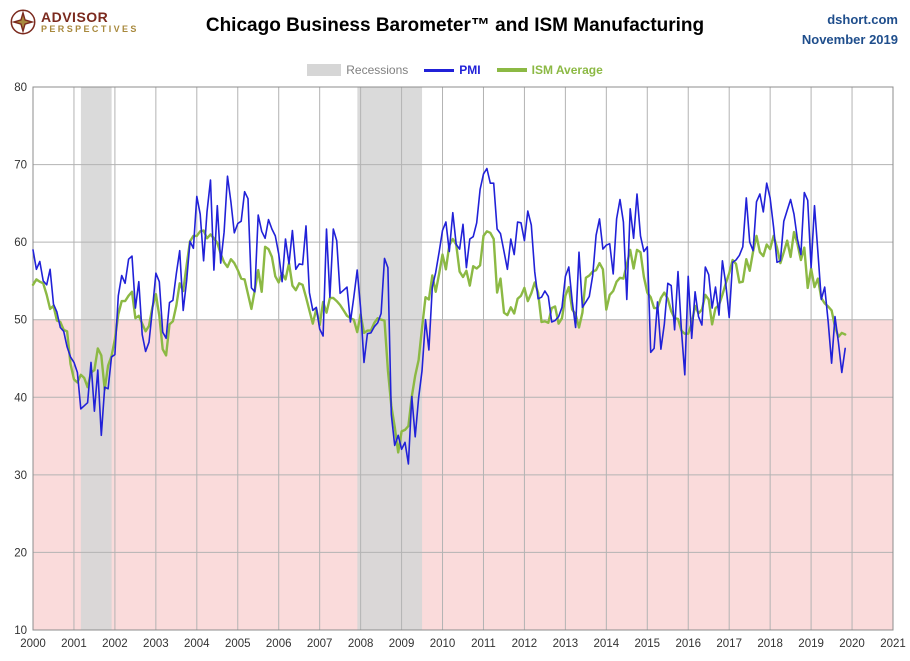 The width and height of the screenshot is (910, 661). What do you see at coordinates (361, 644) in the screenshot?
I see `x-axis-tick-label: 2008` at bounding box center [361, 644].